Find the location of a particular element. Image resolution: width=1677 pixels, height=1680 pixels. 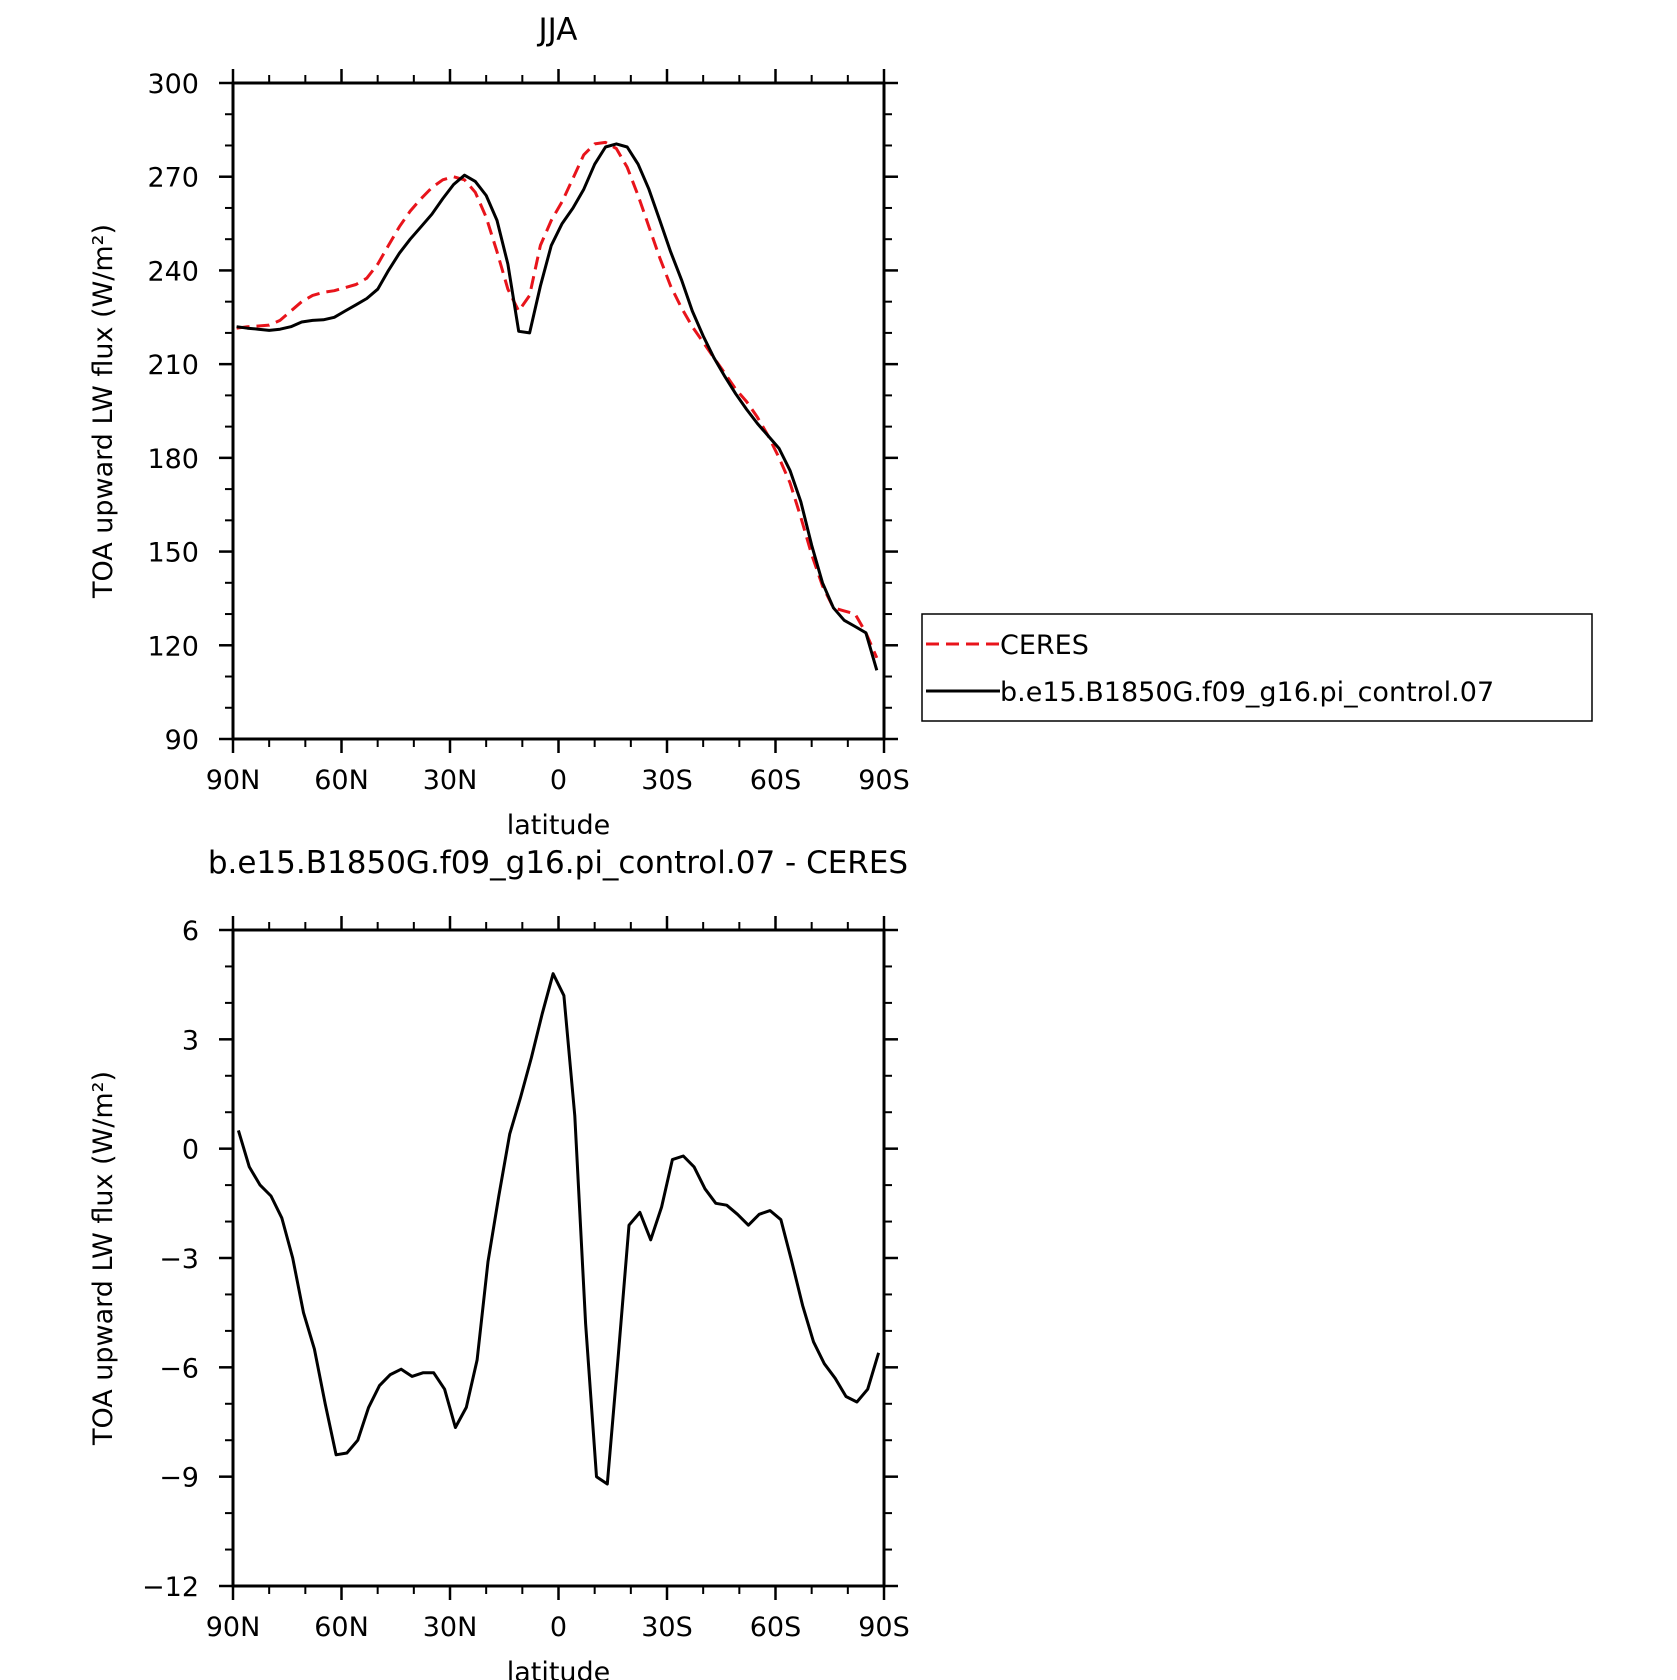

top-series-line-solid is located at coordinates (557, 406).